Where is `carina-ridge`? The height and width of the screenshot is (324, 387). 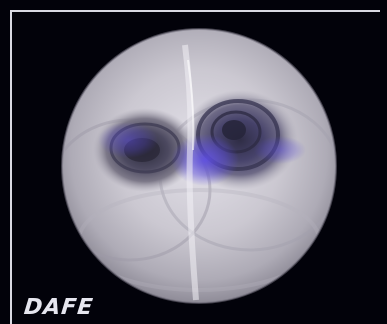 carina-ridge is located at coordinates (190, 172).